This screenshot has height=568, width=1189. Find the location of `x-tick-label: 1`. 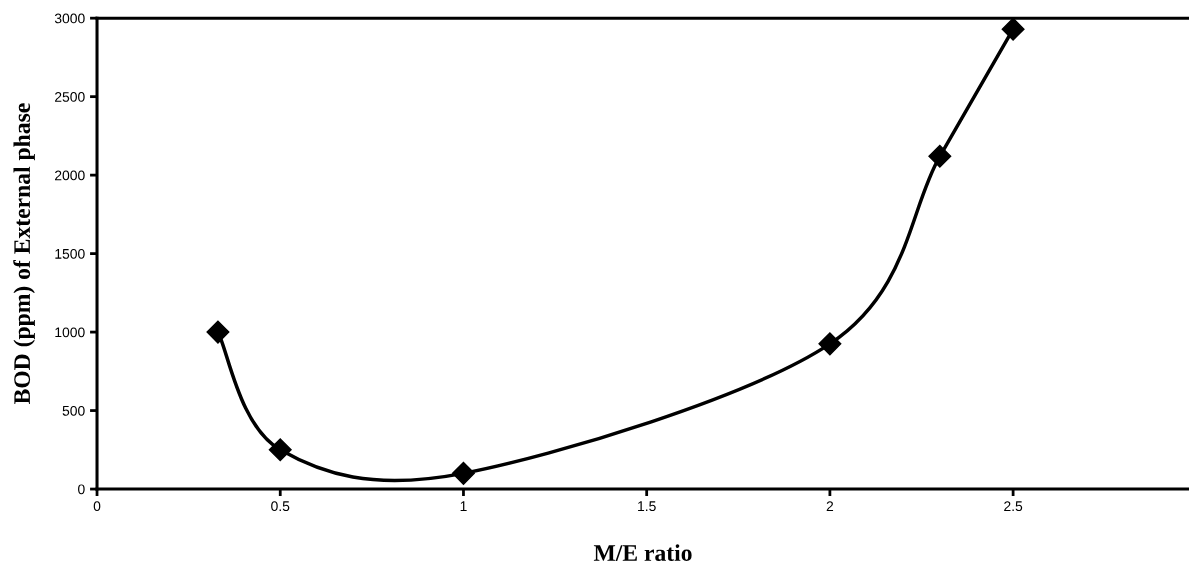

x-tick-label: 1 is located at coordinates (463, 506).